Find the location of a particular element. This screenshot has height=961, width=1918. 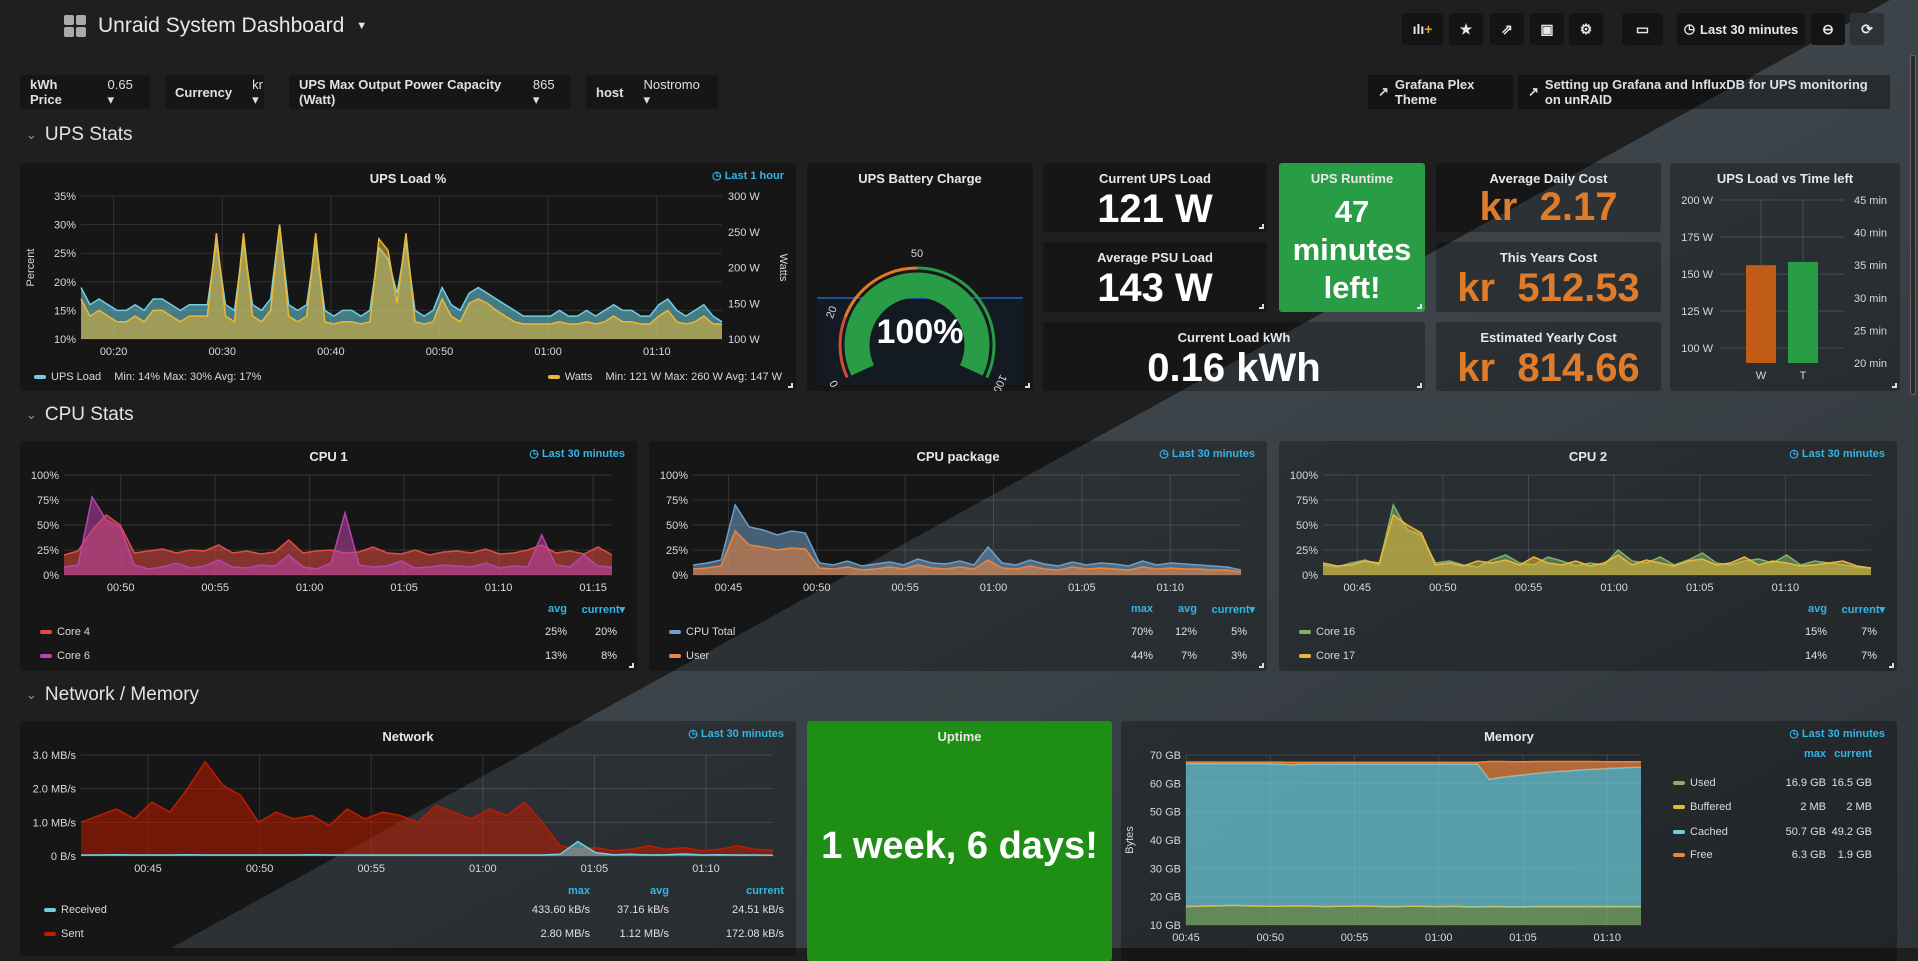

legend-item: Core 6 is located at coordinates (65, 656).